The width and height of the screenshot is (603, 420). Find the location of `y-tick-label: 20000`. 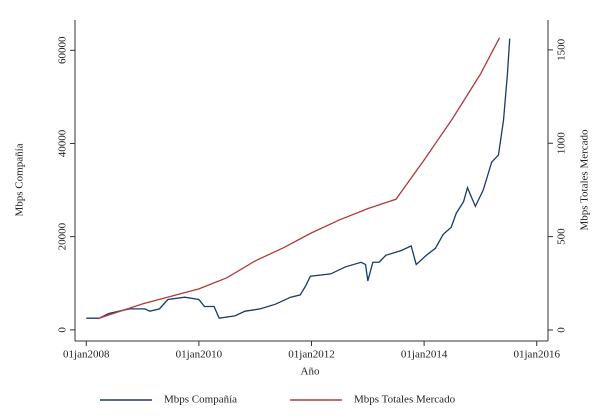

y-tick-label: 20000 is located at coordinates (63, 236).